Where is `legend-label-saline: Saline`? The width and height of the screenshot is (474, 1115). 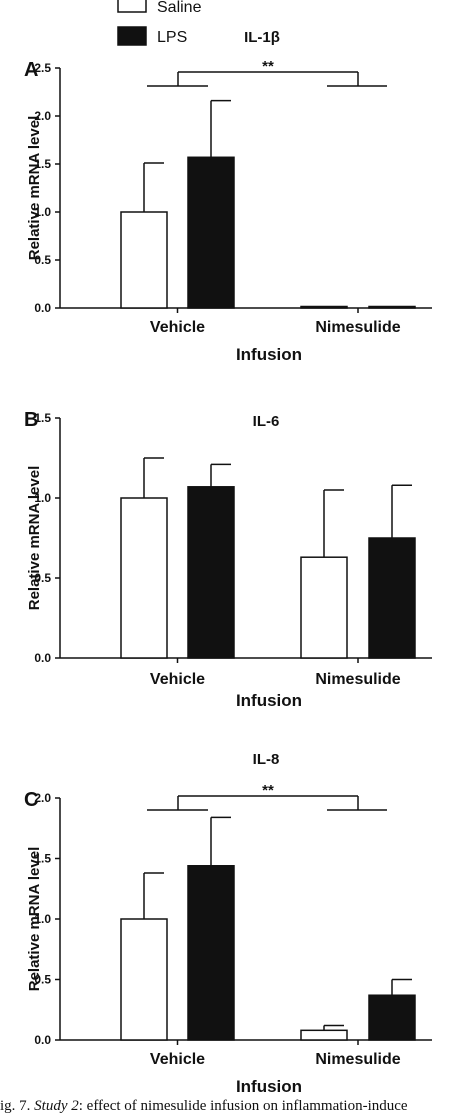
legend-label-saline: Saline is located at coordinates (179, 8).